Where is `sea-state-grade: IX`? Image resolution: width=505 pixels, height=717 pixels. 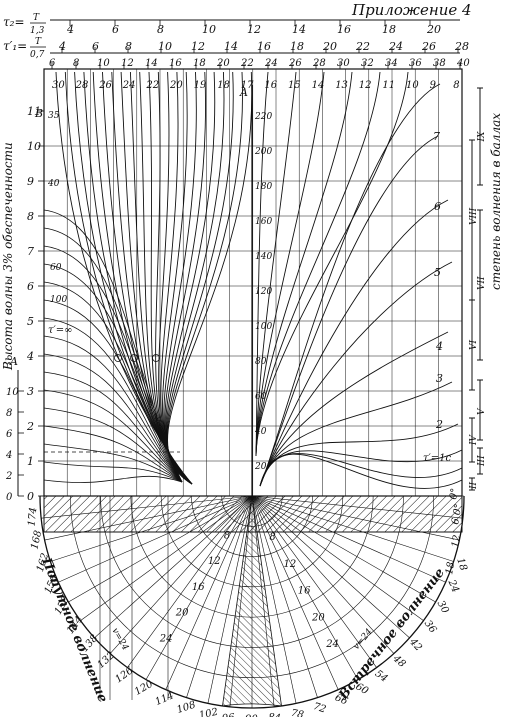
sea-state-grade: IX is located at coordinates (482, 137).